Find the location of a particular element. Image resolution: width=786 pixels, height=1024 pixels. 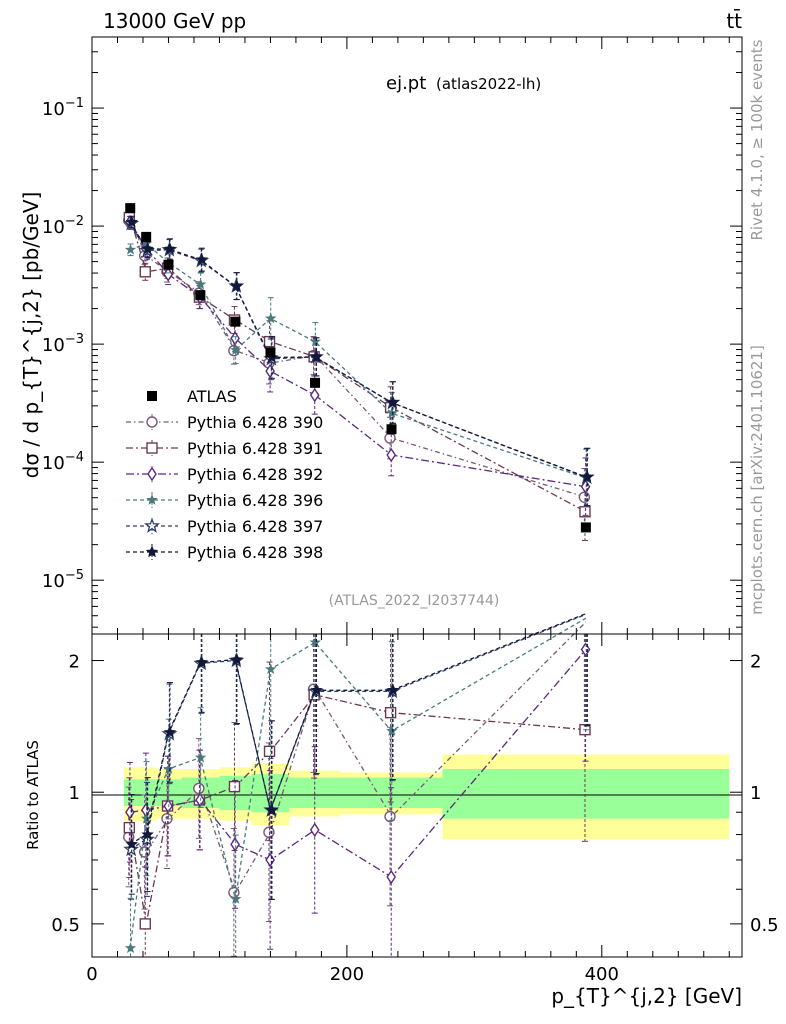

x-tick-label: 0 is located at coordinates (91, 974).